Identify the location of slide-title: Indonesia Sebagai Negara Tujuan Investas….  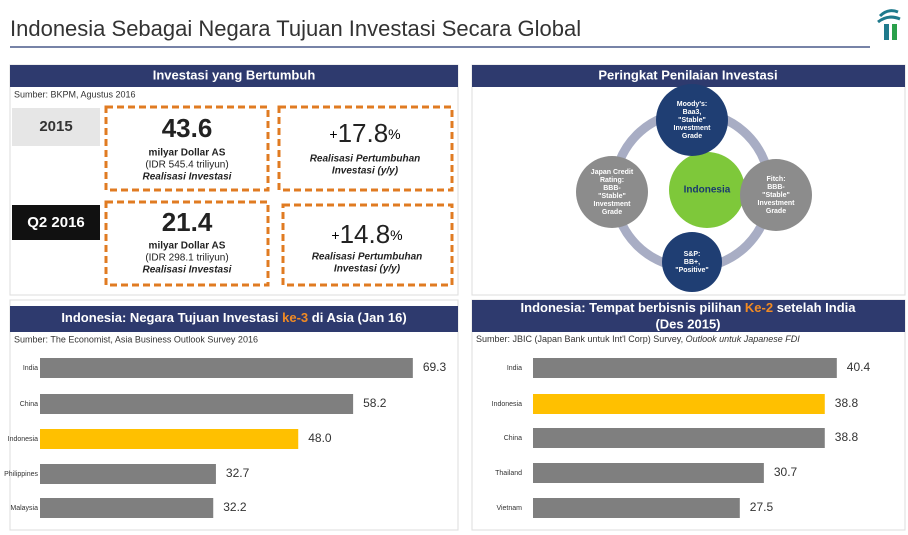
(295, 28).